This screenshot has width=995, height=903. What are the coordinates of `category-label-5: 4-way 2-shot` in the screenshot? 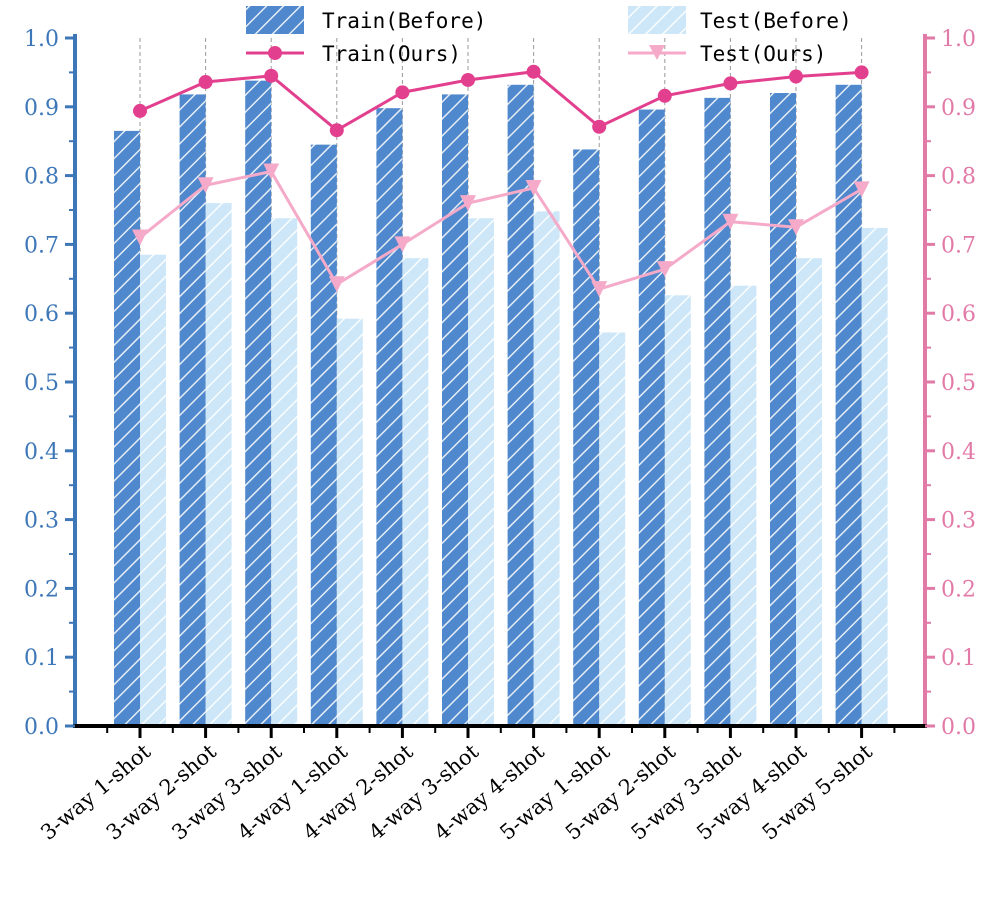 It's located at (359, 792).